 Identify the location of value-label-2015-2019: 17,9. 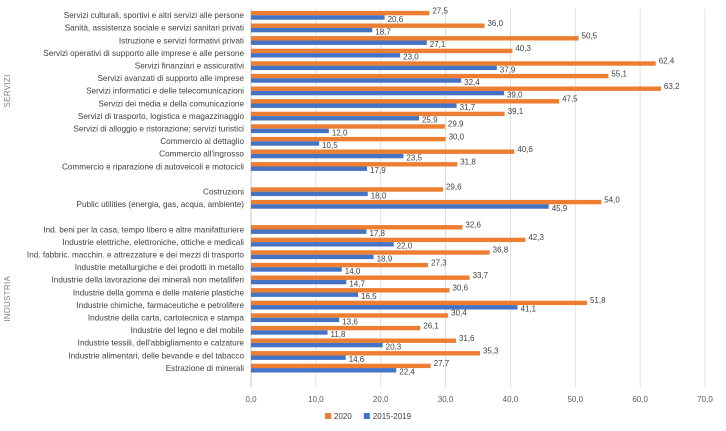
(378, 170).